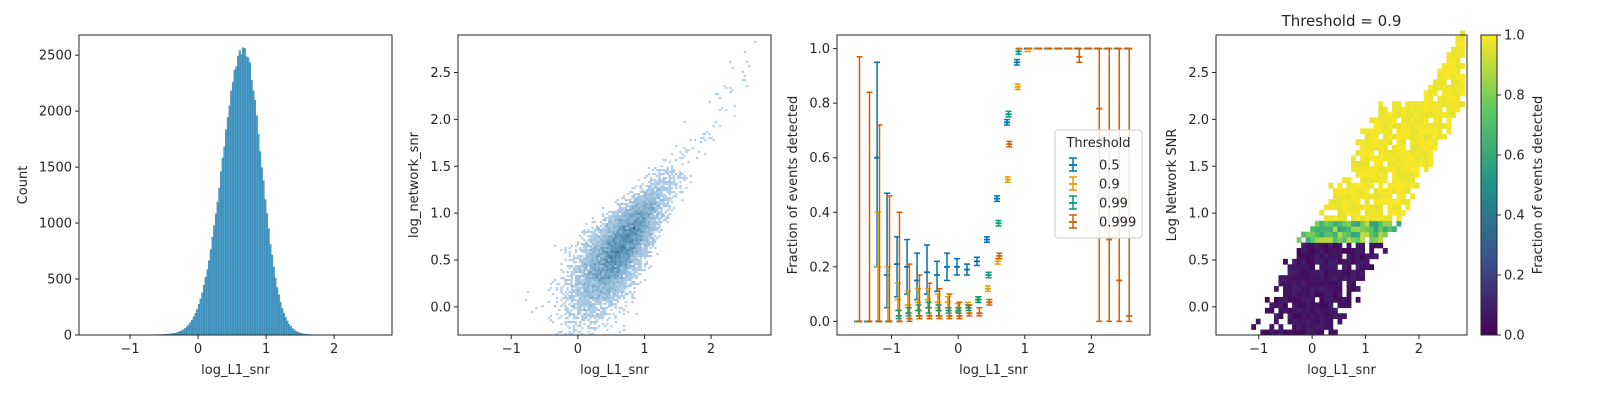  I want to click on legend-label: 0.99, so click(1113, 204).